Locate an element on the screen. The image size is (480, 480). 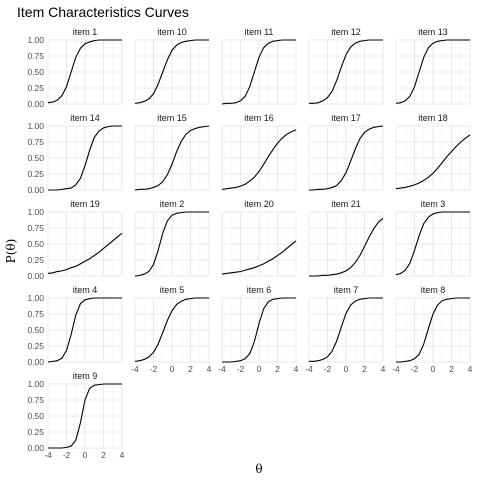
facet-strip-label: item 1 is located at coordinates (85, 32).